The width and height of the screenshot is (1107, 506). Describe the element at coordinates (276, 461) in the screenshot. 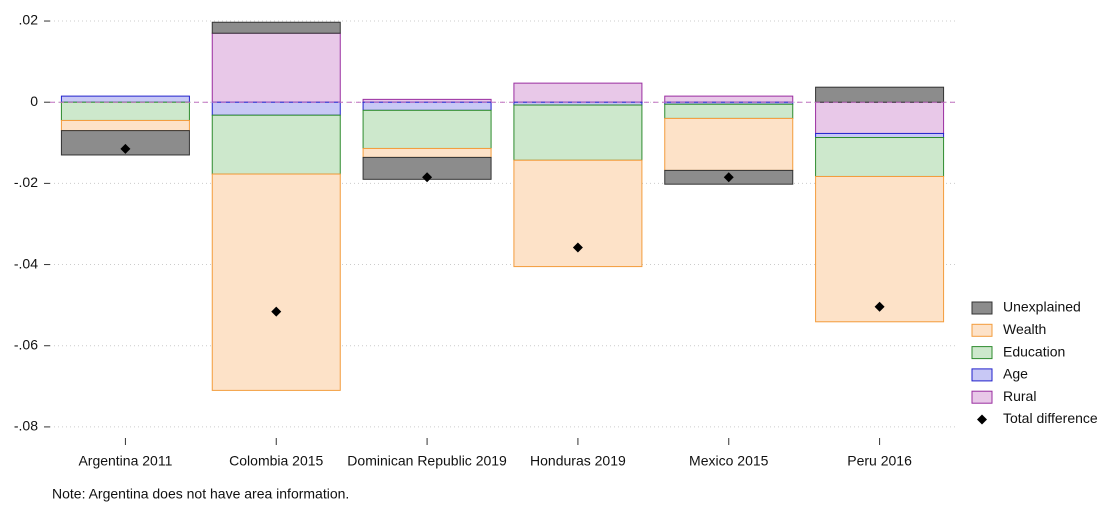

I see `x-tick-label: Colombia 2015` at that location.